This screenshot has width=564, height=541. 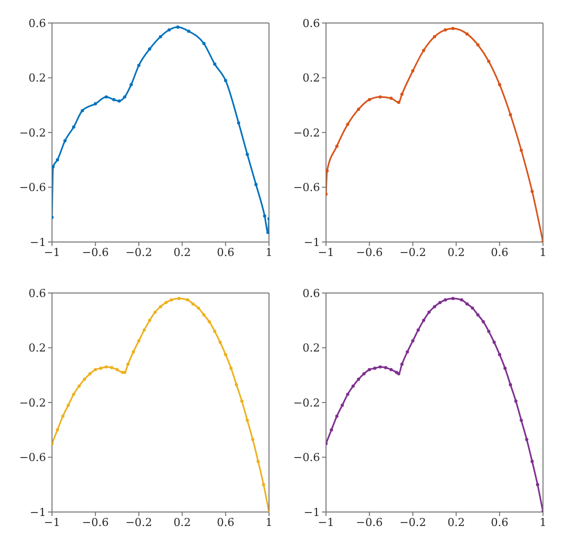 I want to click on x-tick-label: 0.2, so click(x=456, y=522).